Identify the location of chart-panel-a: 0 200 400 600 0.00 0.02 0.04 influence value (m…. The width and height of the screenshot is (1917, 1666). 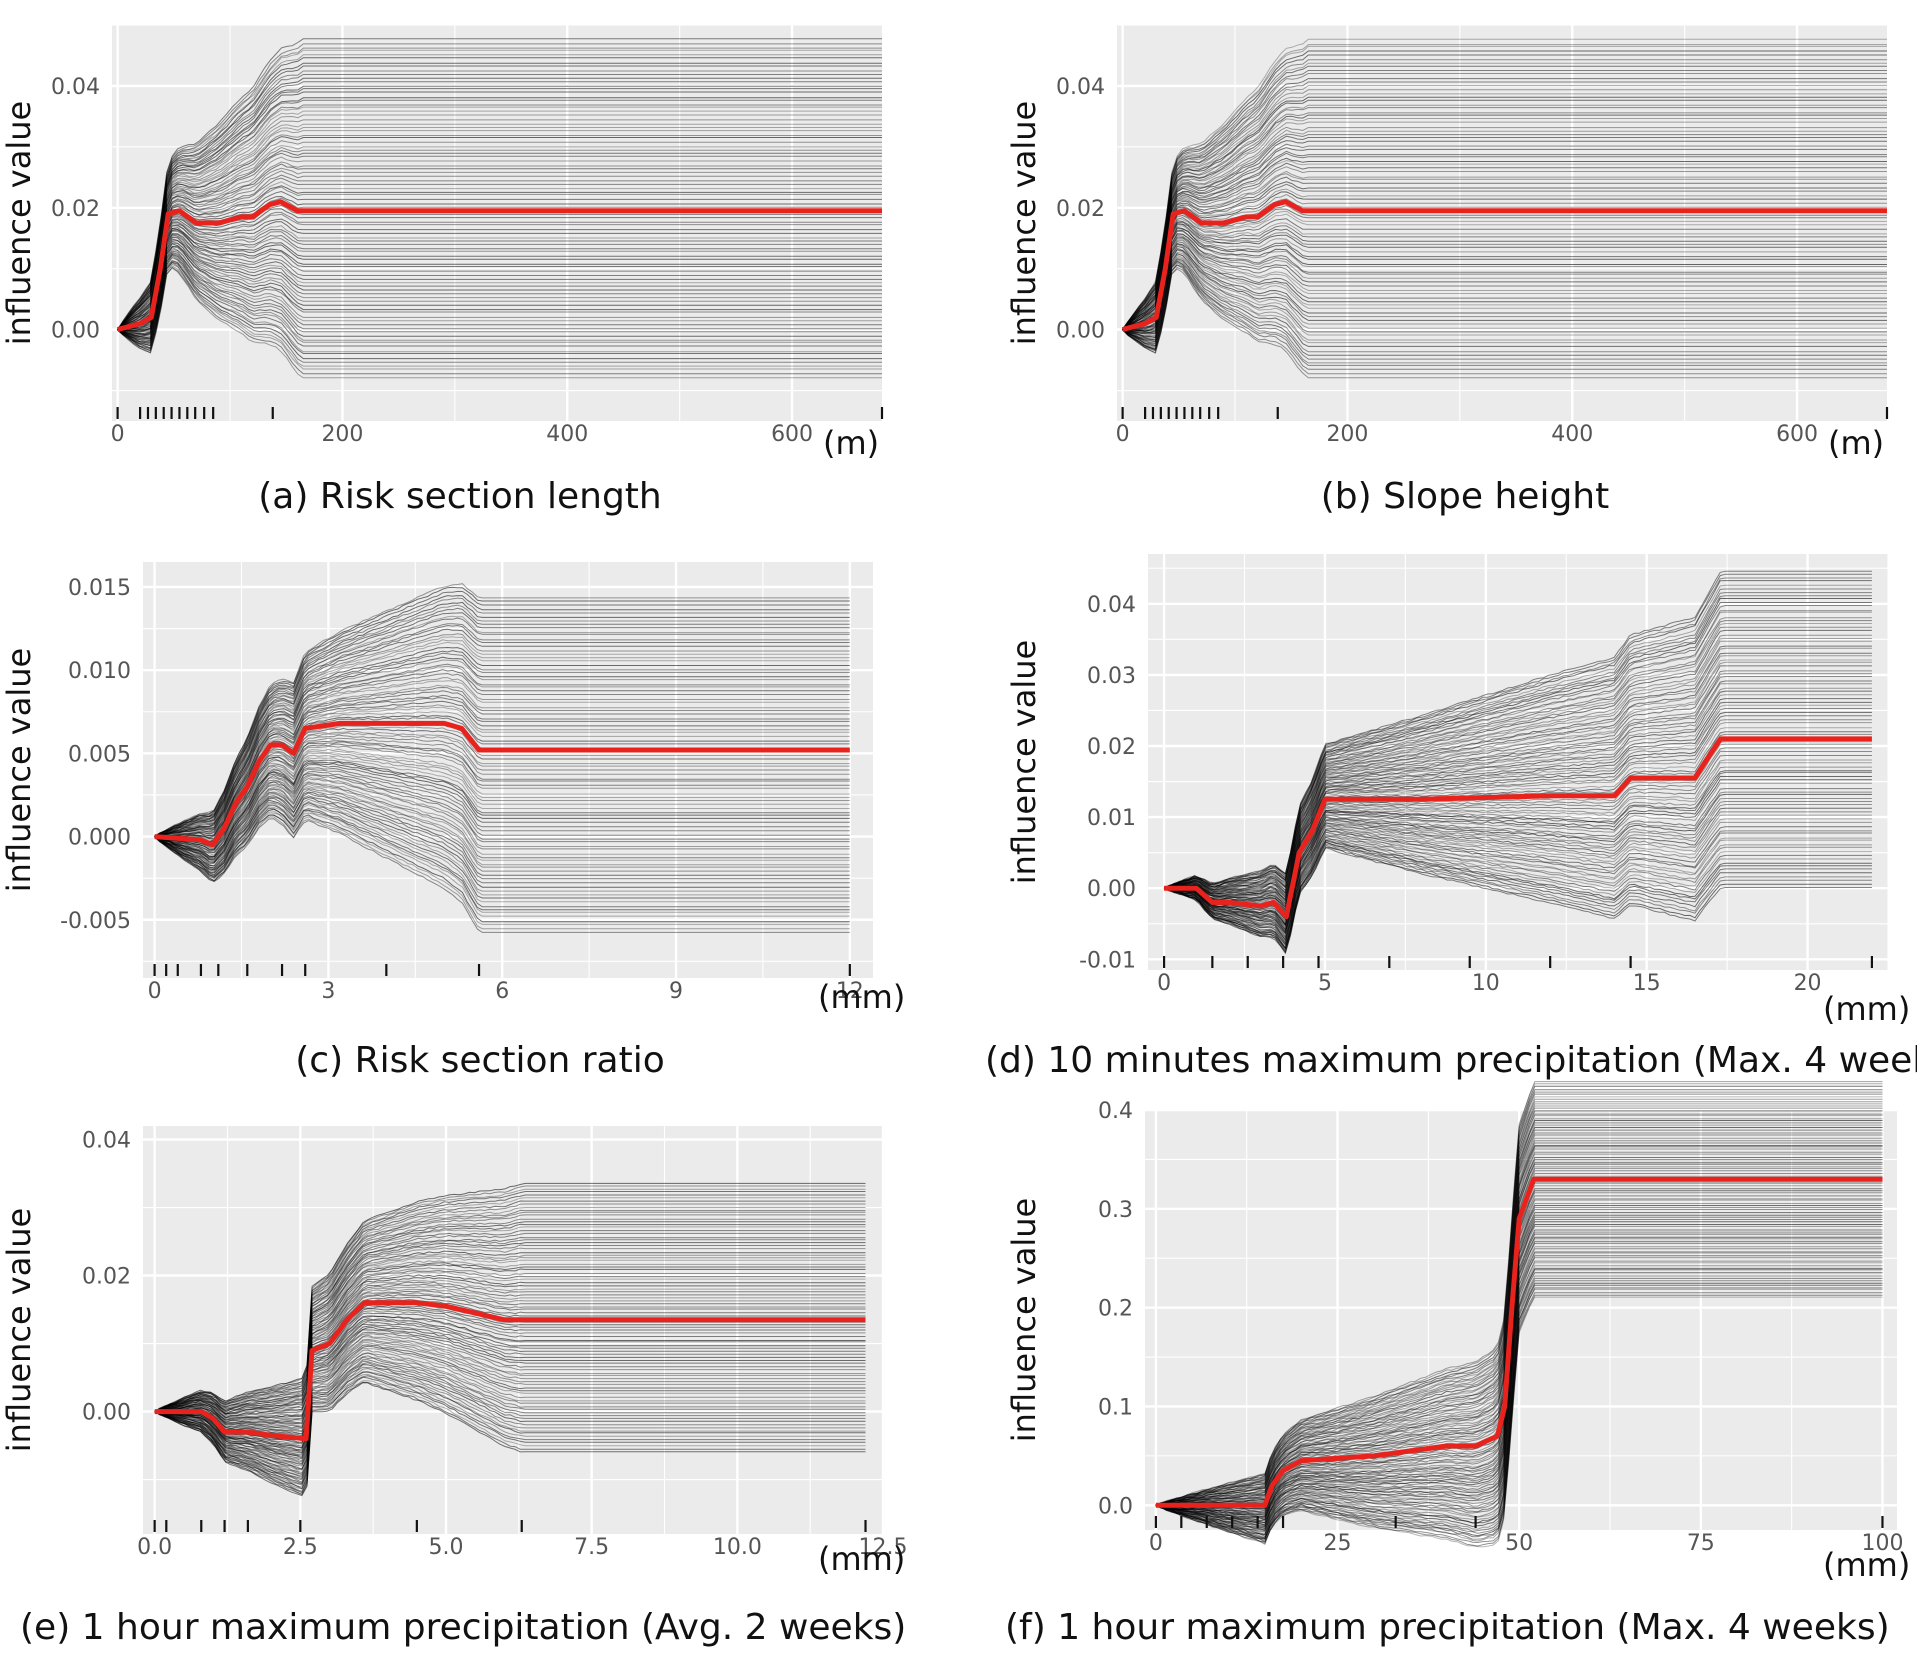
(442, 258).